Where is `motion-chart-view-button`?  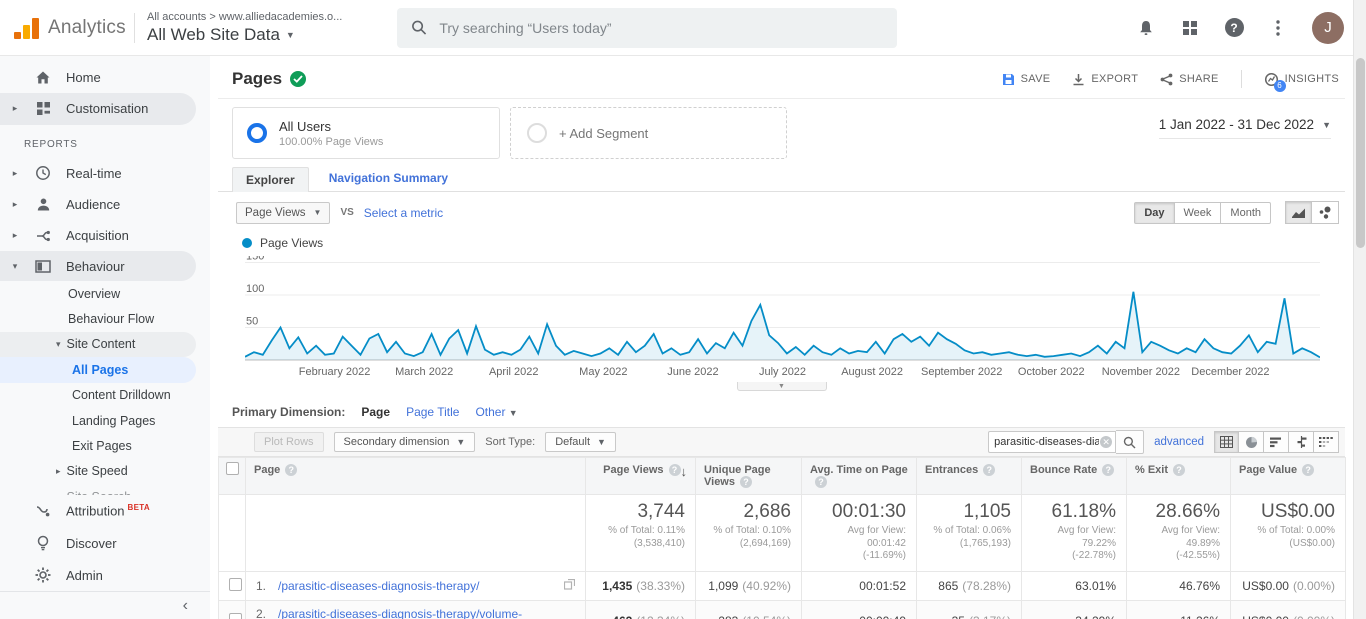 motion-chart-view-button is located at coordinates (1325, 212).